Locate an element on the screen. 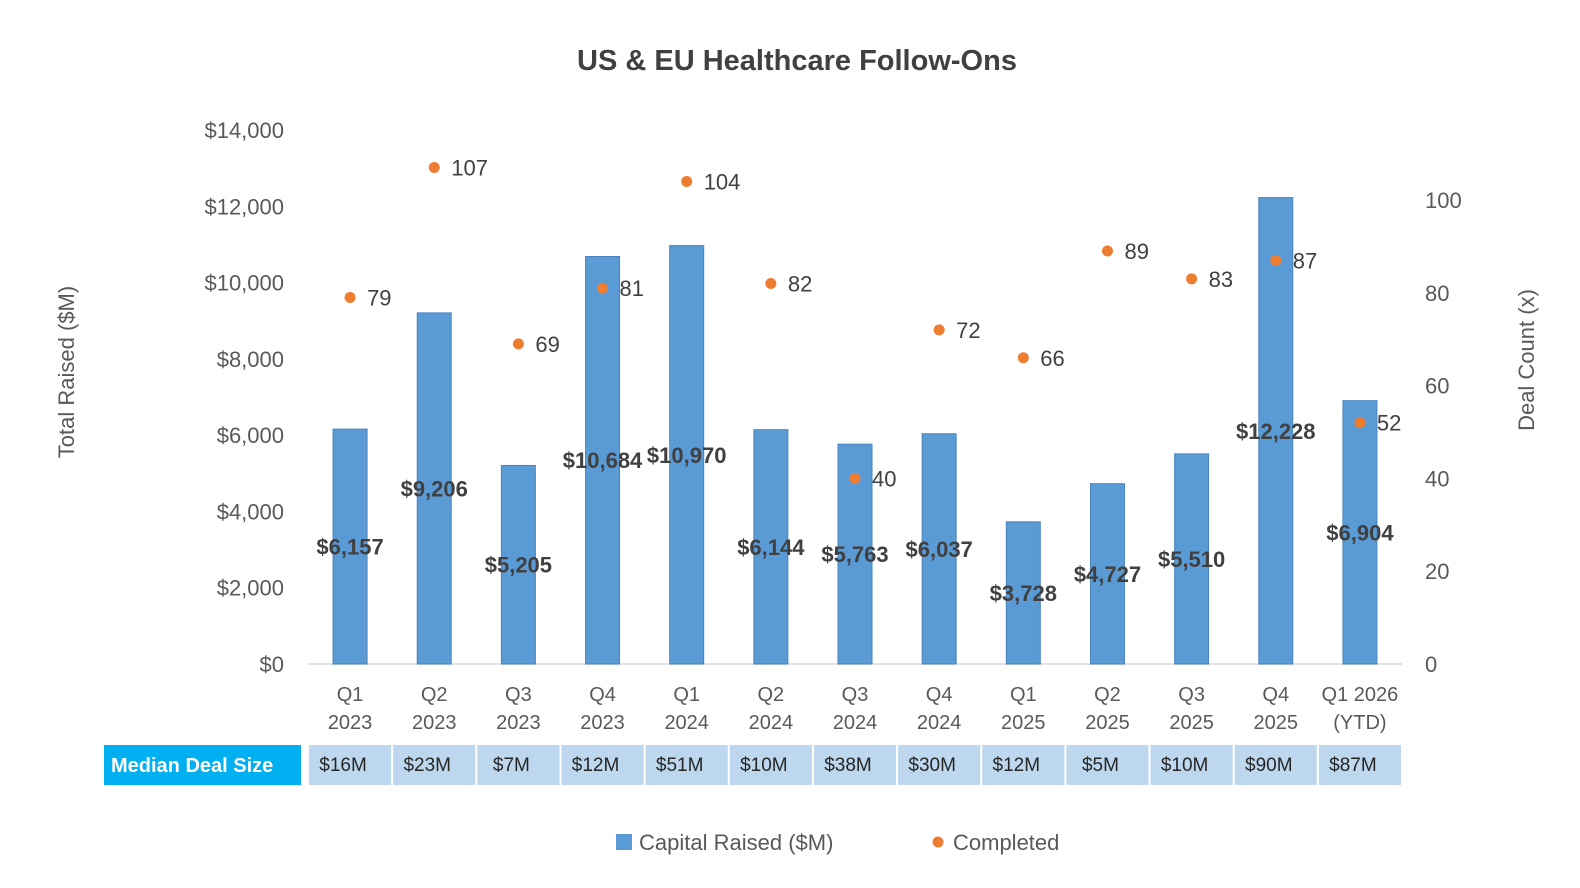 The image size is (1580, 888). bar-value-label: $6,904 is located at coordinates (1360, 532).